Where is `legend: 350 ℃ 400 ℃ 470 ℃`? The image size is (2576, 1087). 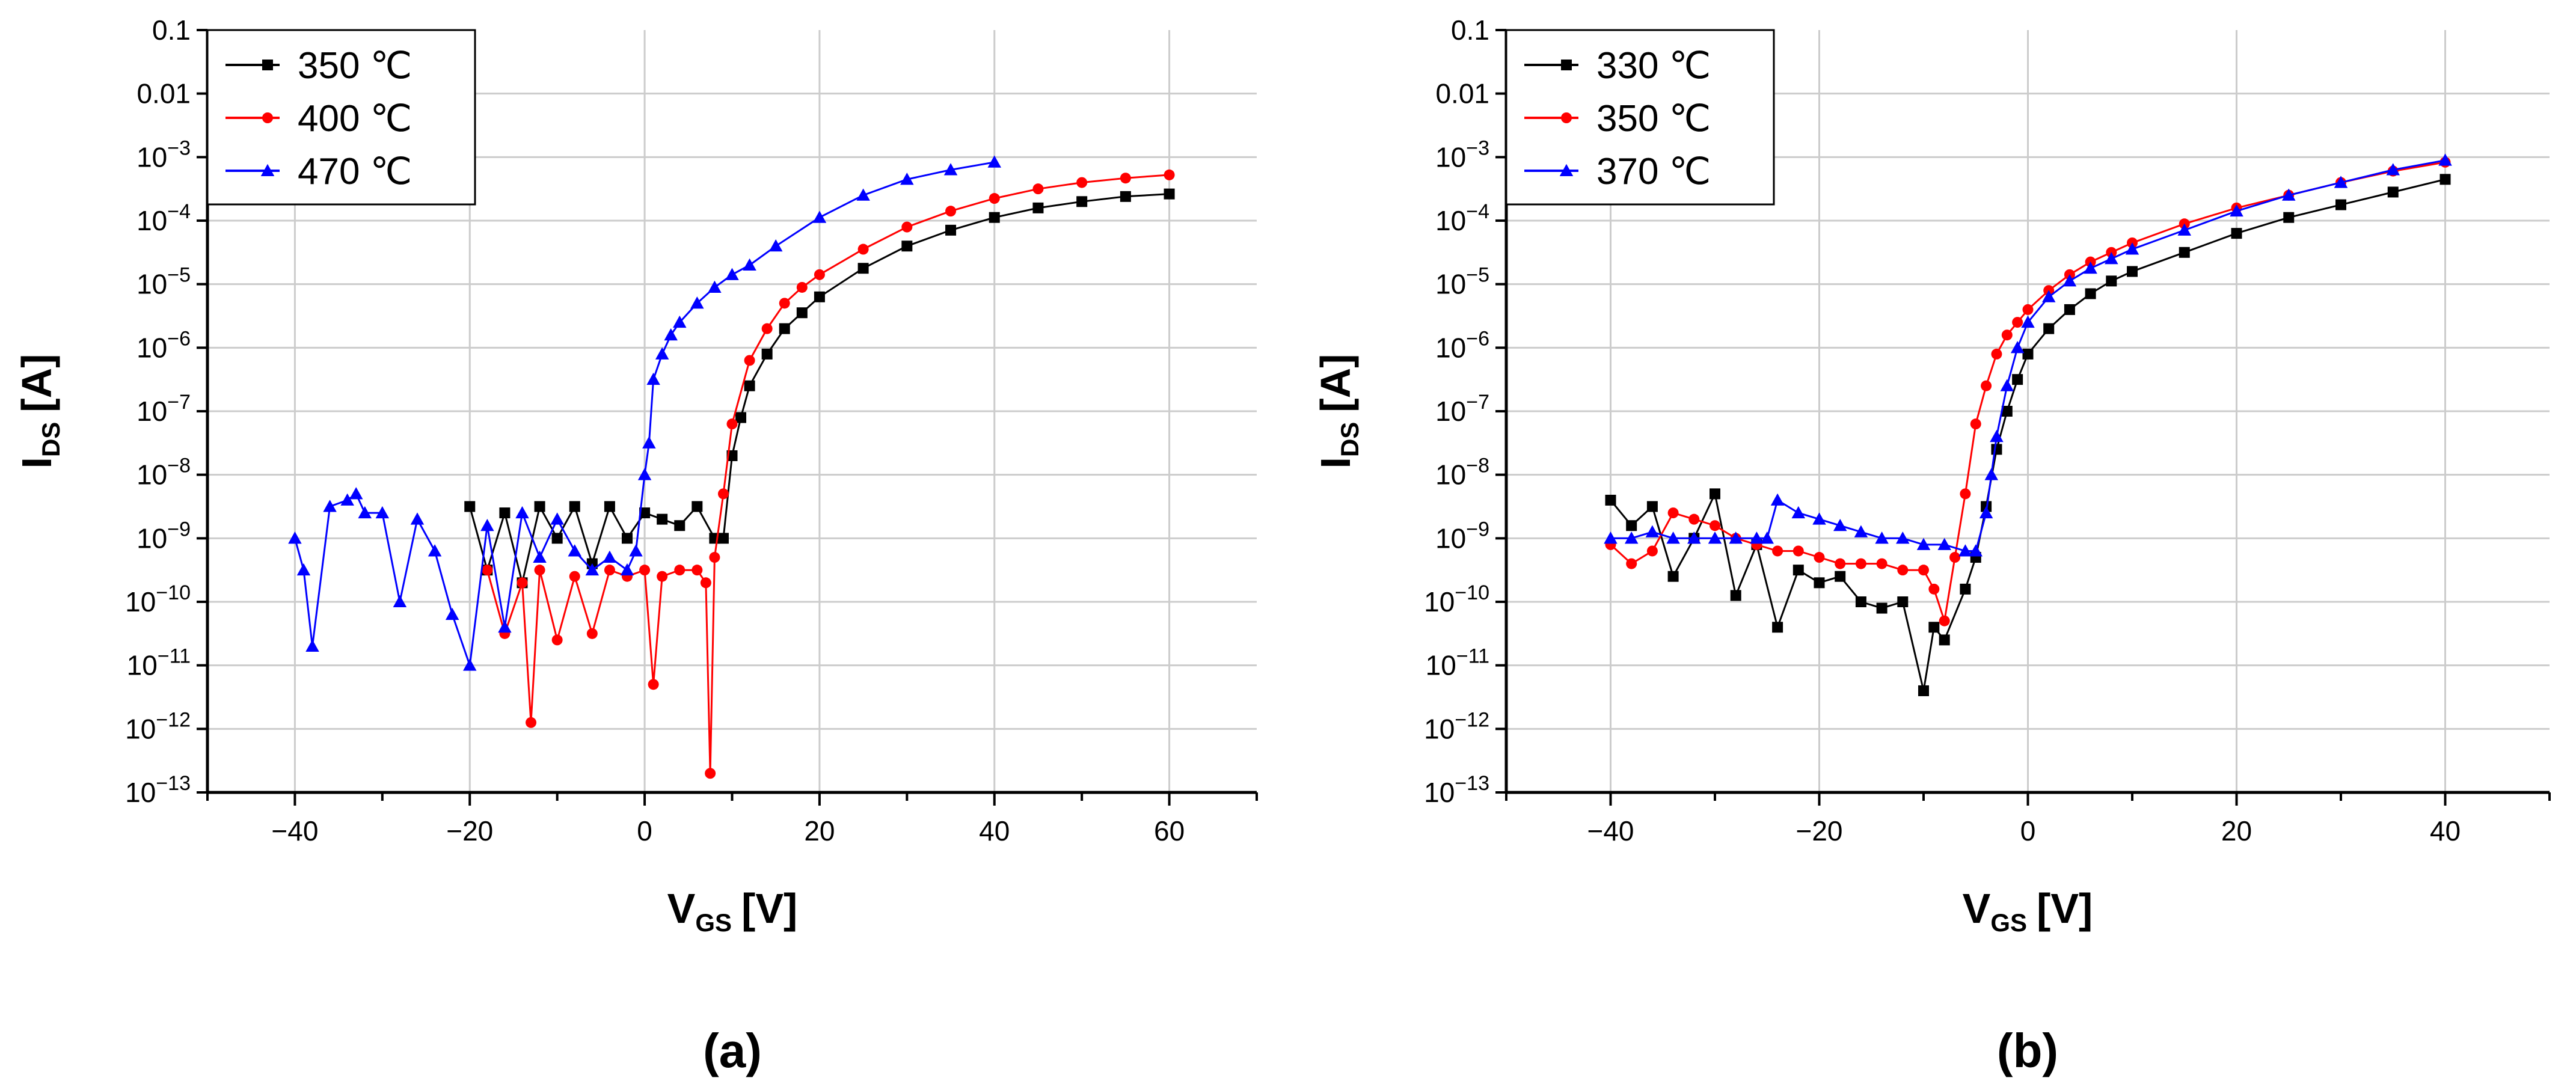
legend: 350 ℃ 400 ℃ 470 ℃ is located at coordinates (341, 117).